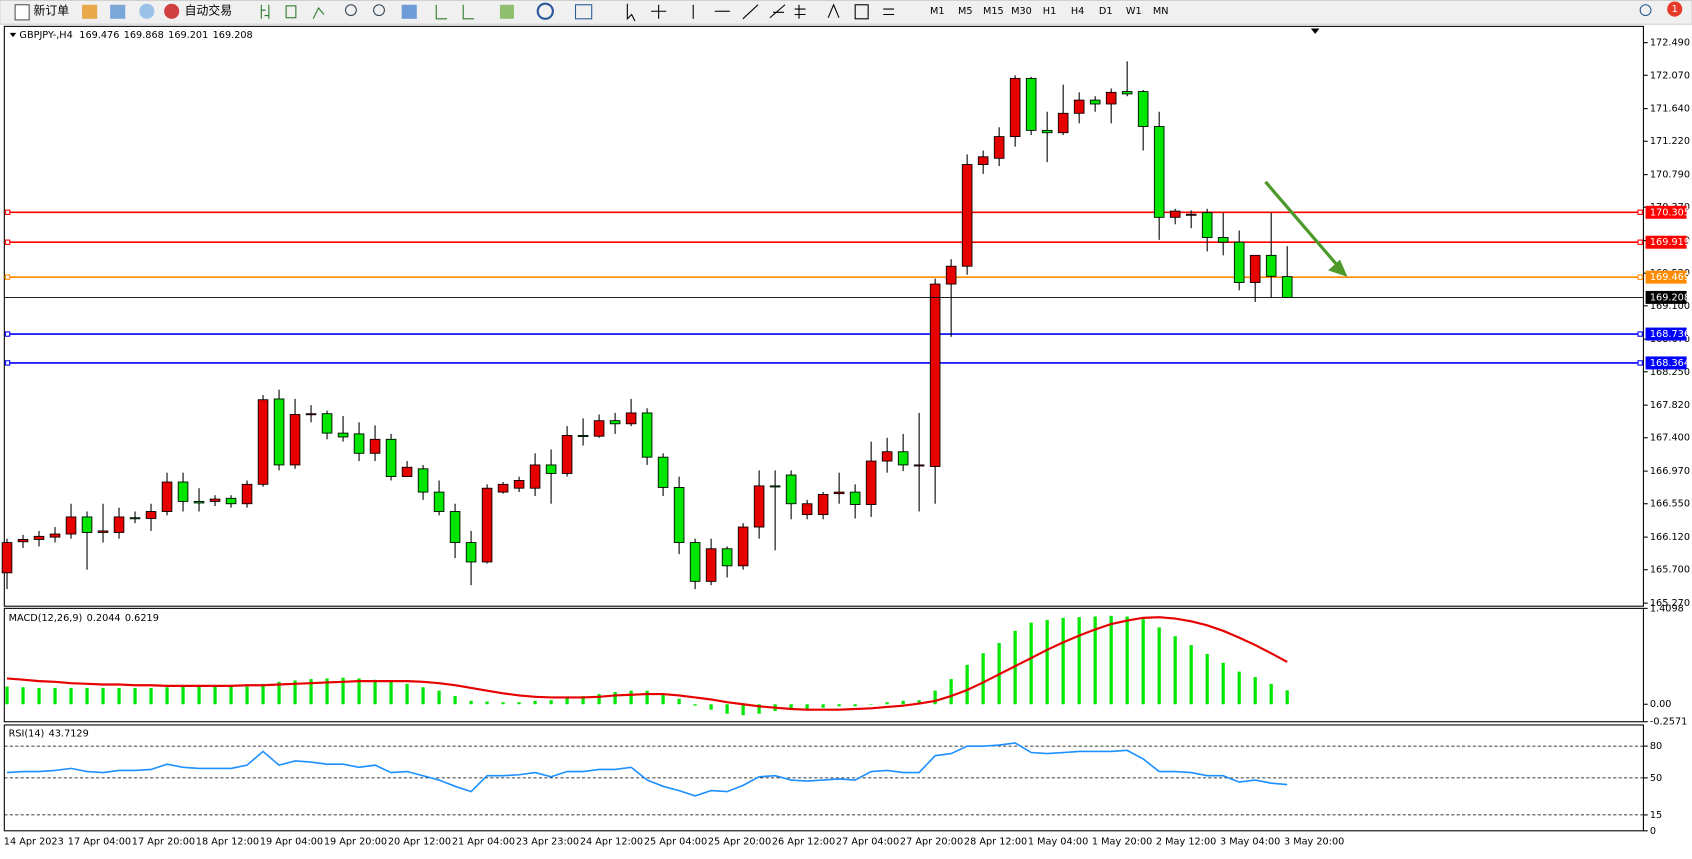  Describe the element at coordinates (1670, 334) in the screenshot. I see `price-label: 168.736` at that location.